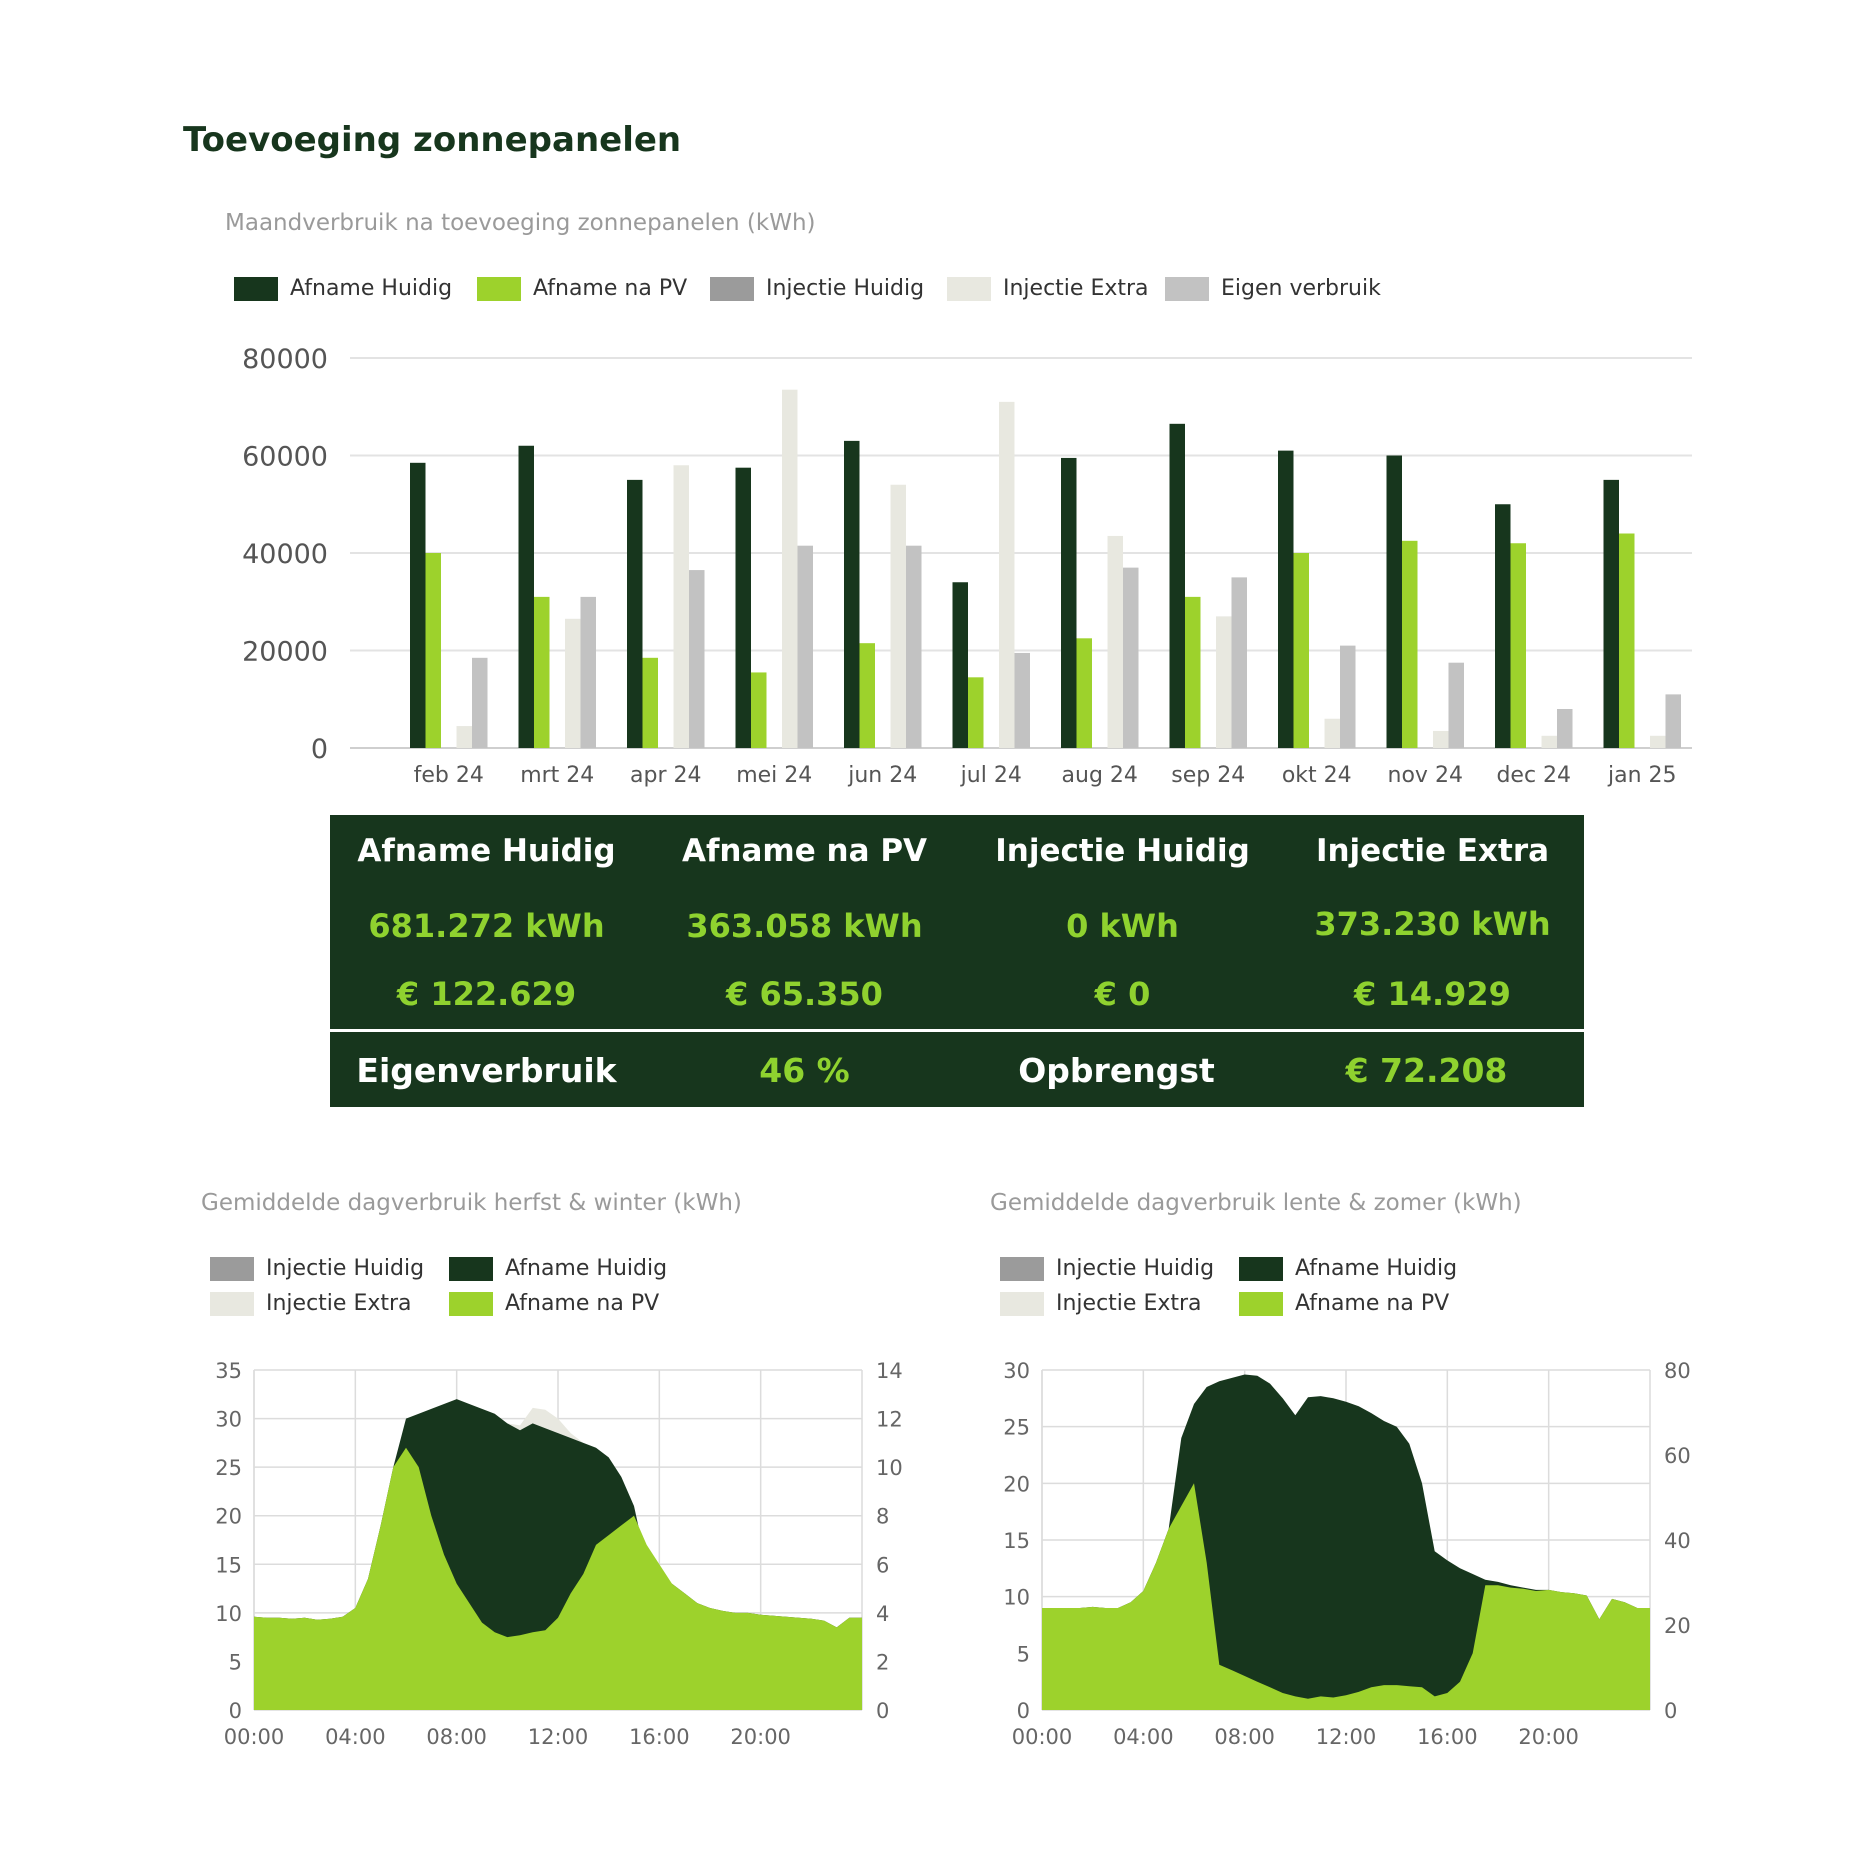  Describe the element at coordinates (1016, 1598) in the screenshot. I see `y-tick-label: 10` at that location.